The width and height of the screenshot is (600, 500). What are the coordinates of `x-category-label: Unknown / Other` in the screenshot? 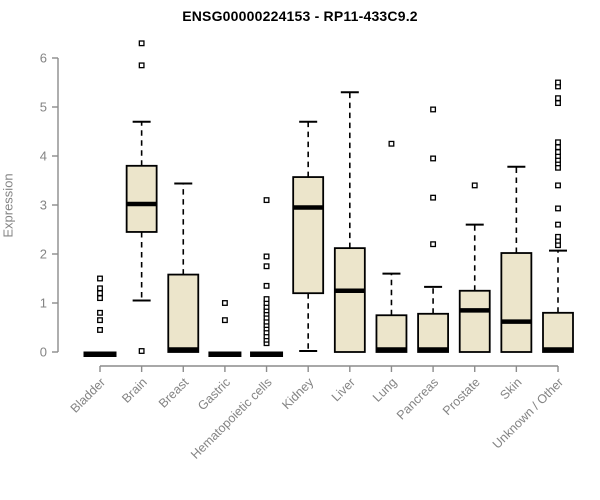 It's located at (528, 413).